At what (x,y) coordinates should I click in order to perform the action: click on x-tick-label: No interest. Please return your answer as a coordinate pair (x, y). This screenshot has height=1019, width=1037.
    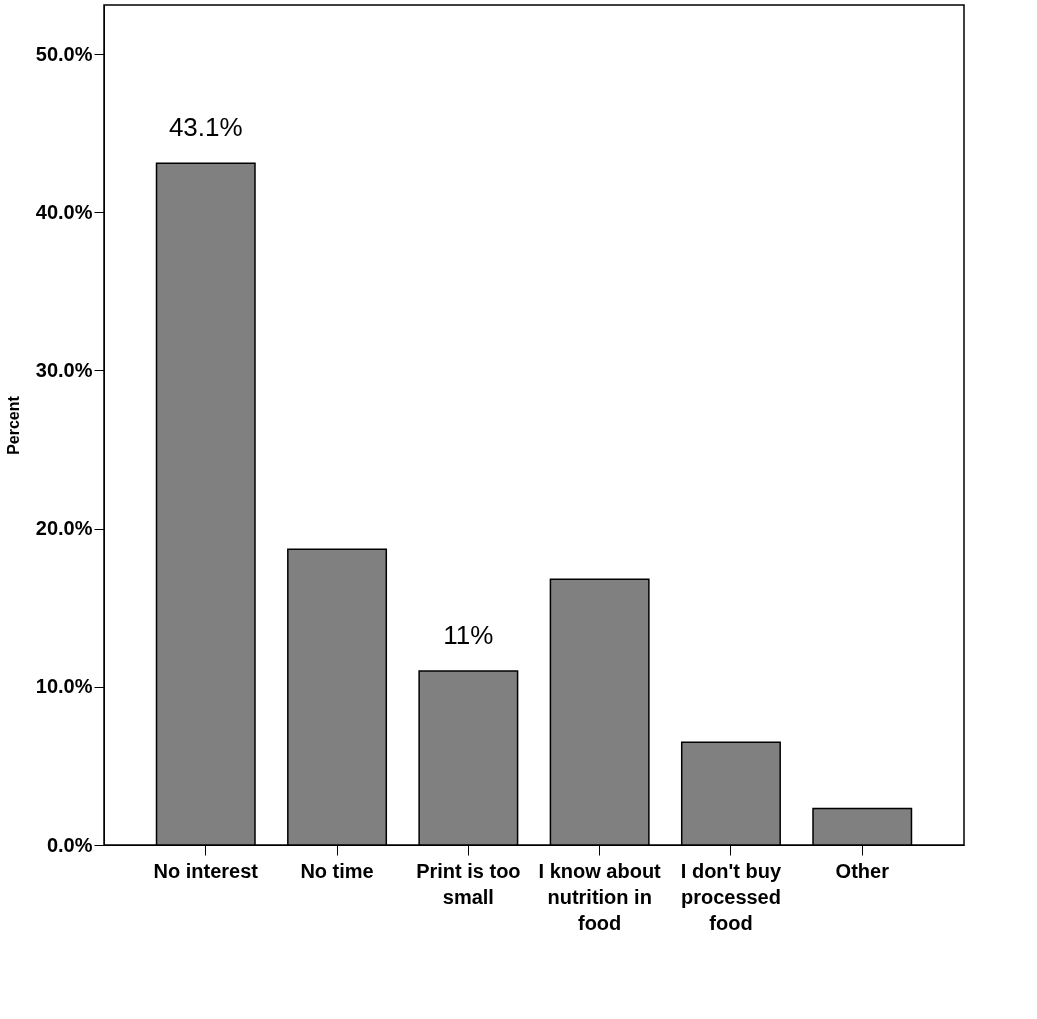
    Looking at the image, I should click on (206, 870).